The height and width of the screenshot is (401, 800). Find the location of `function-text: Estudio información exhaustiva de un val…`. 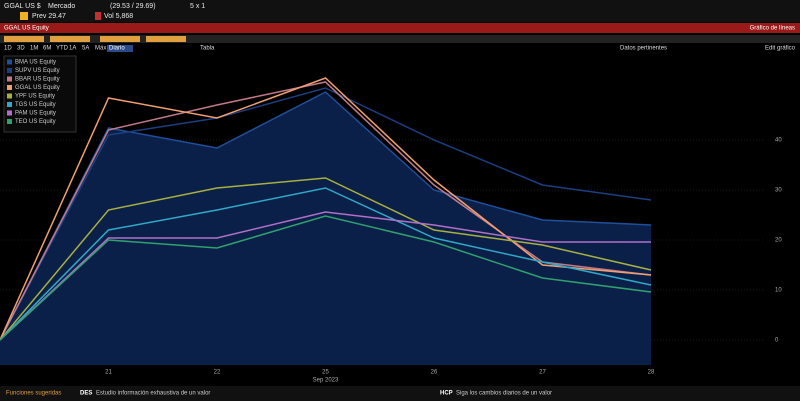

function-text: Estudio información exhaustiva de un val… is located at coordinates (153, 394).